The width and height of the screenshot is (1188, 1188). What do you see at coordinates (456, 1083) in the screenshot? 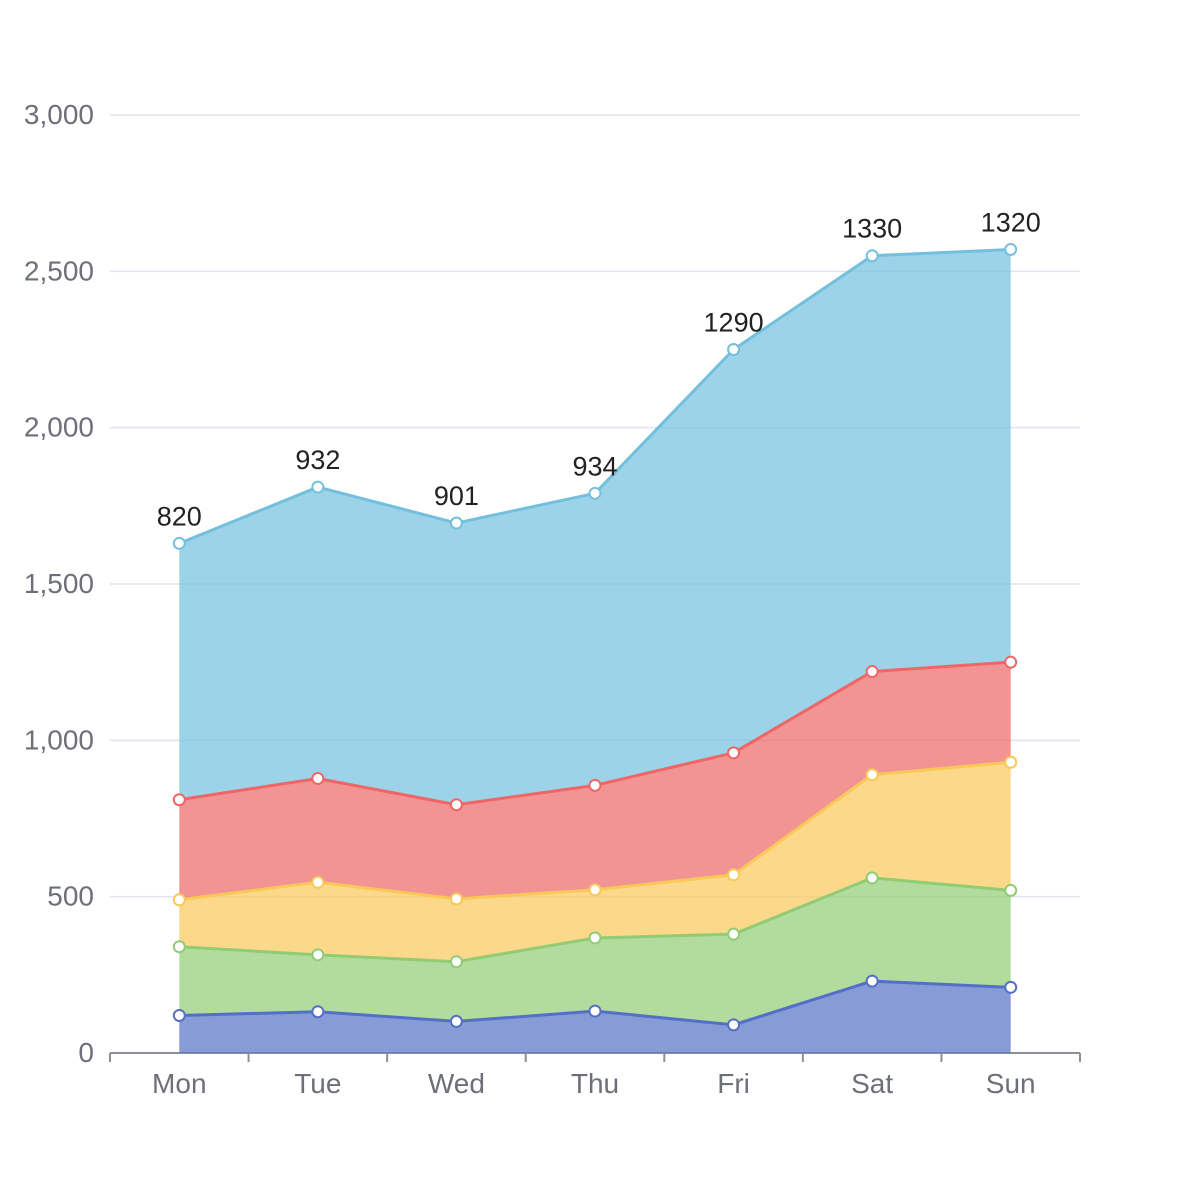
I see `x-axis-label: Wed` at bounding box center [456, 1083].